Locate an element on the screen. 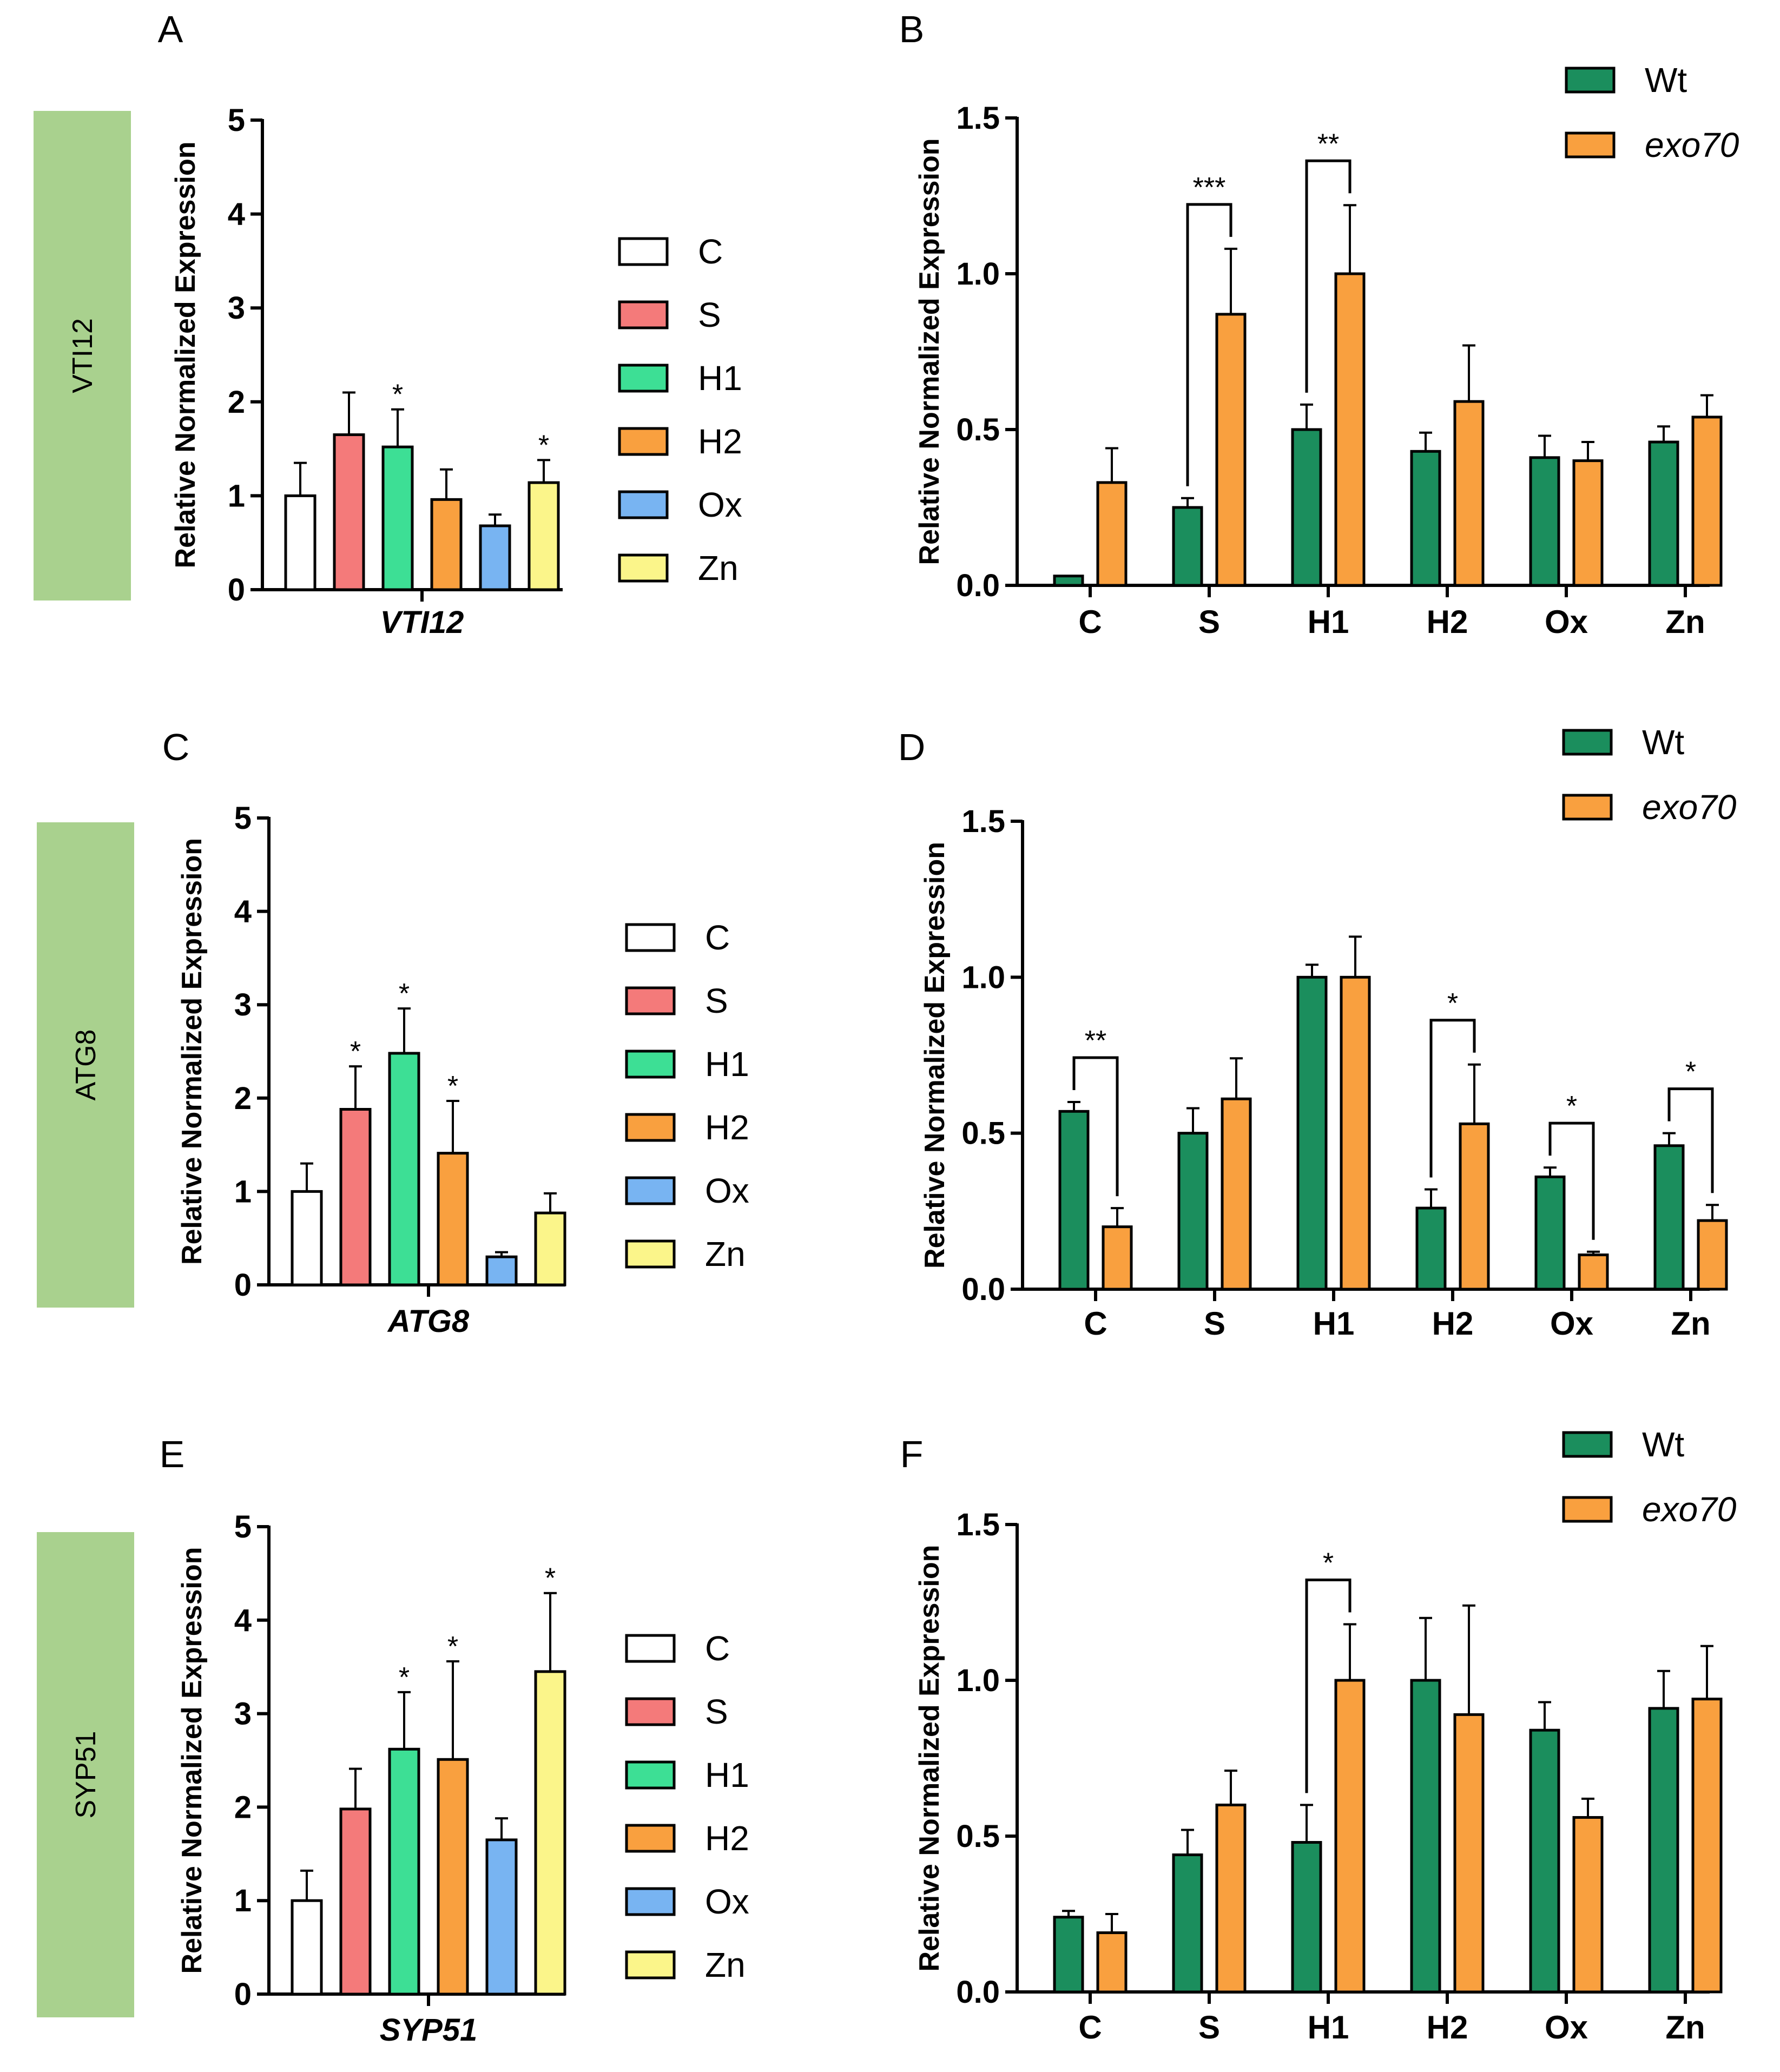 This screenshot has width=1780, height=2072. x-tick-label: H1 is located at coordinates (1328, 622).